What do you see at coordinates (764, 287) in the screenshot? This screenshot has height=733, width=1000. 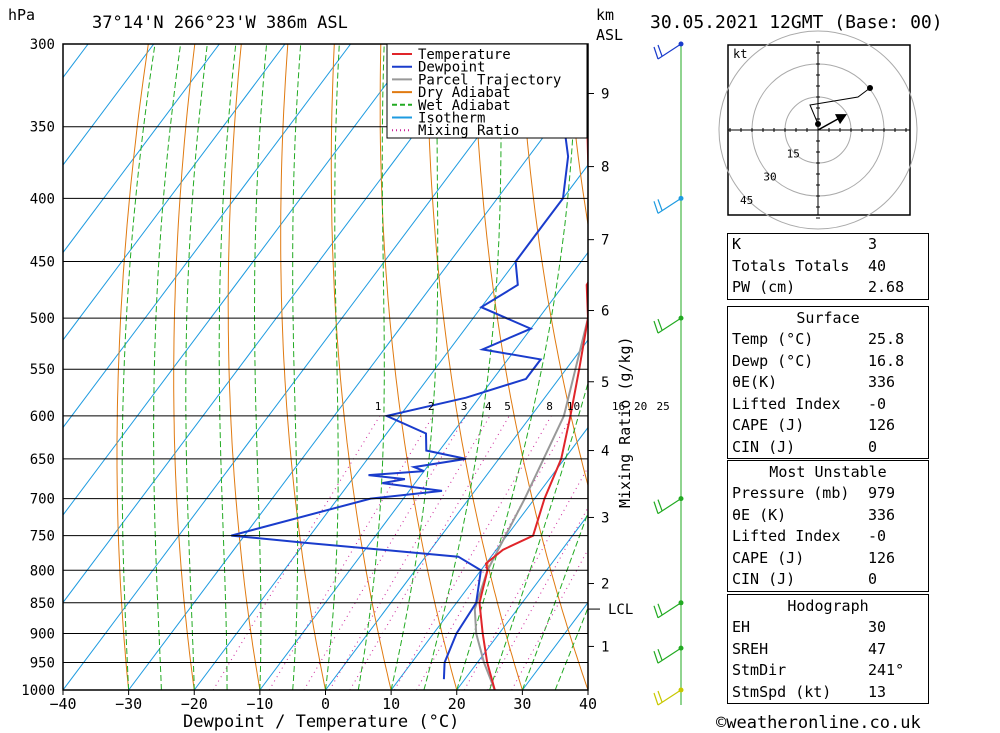 I see `index-label: PW (cm)` at bounding box center [764, 287].